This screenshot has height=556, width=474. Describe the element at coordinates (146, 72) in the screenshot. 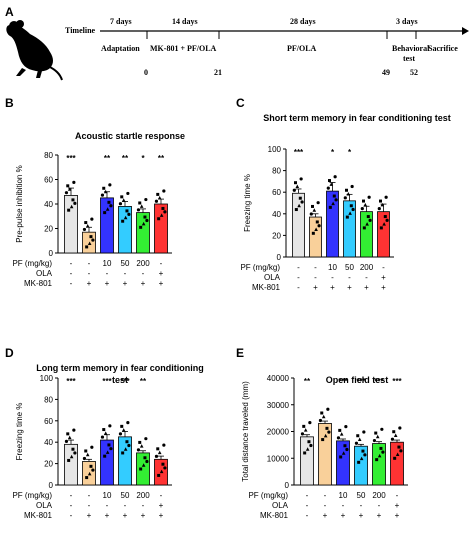

I see `day-0: 0` at that location.